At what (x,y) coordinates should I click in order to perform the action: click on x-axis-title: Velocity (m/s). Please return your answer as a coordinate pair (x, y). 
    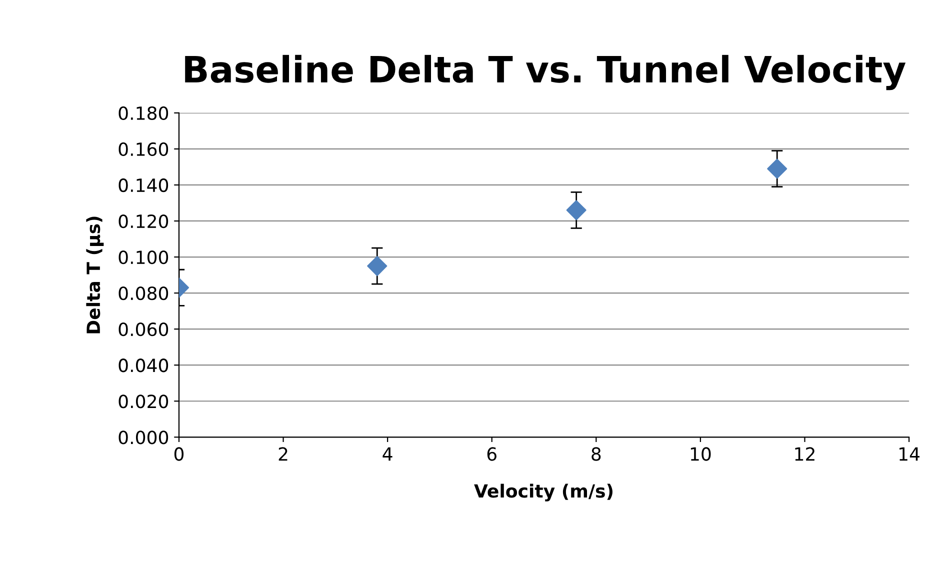
    Looking at the image, I should click on (543, 493).